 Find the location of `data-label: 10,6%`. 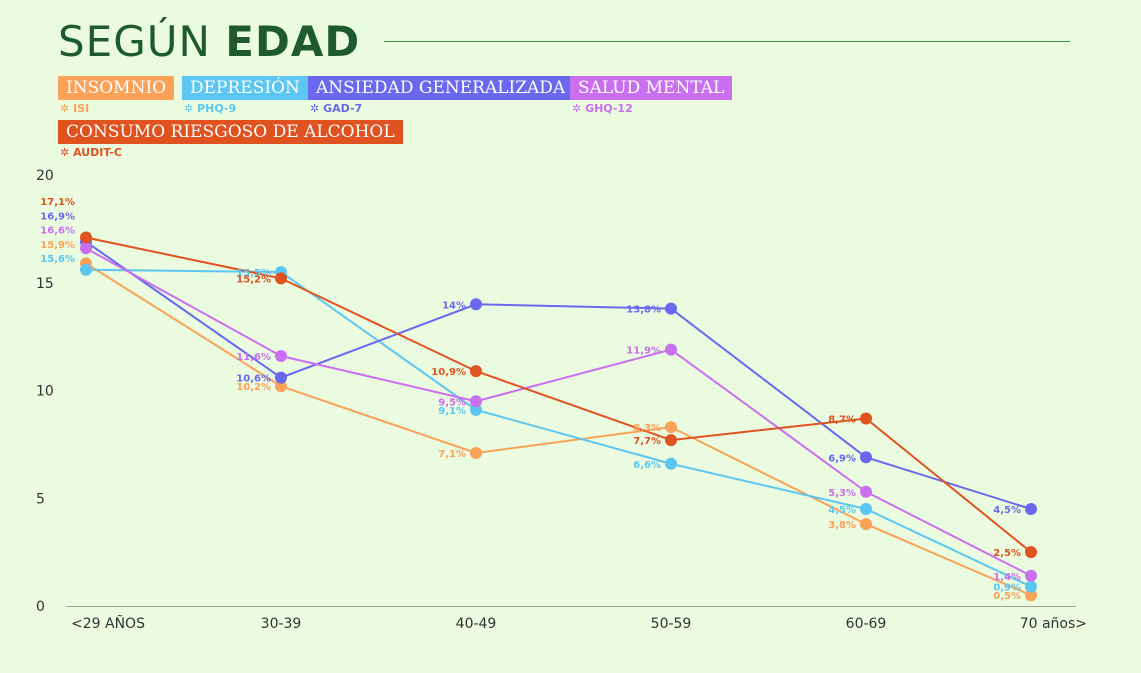

data-label: 10,6% is located at coordinates (253, 379).